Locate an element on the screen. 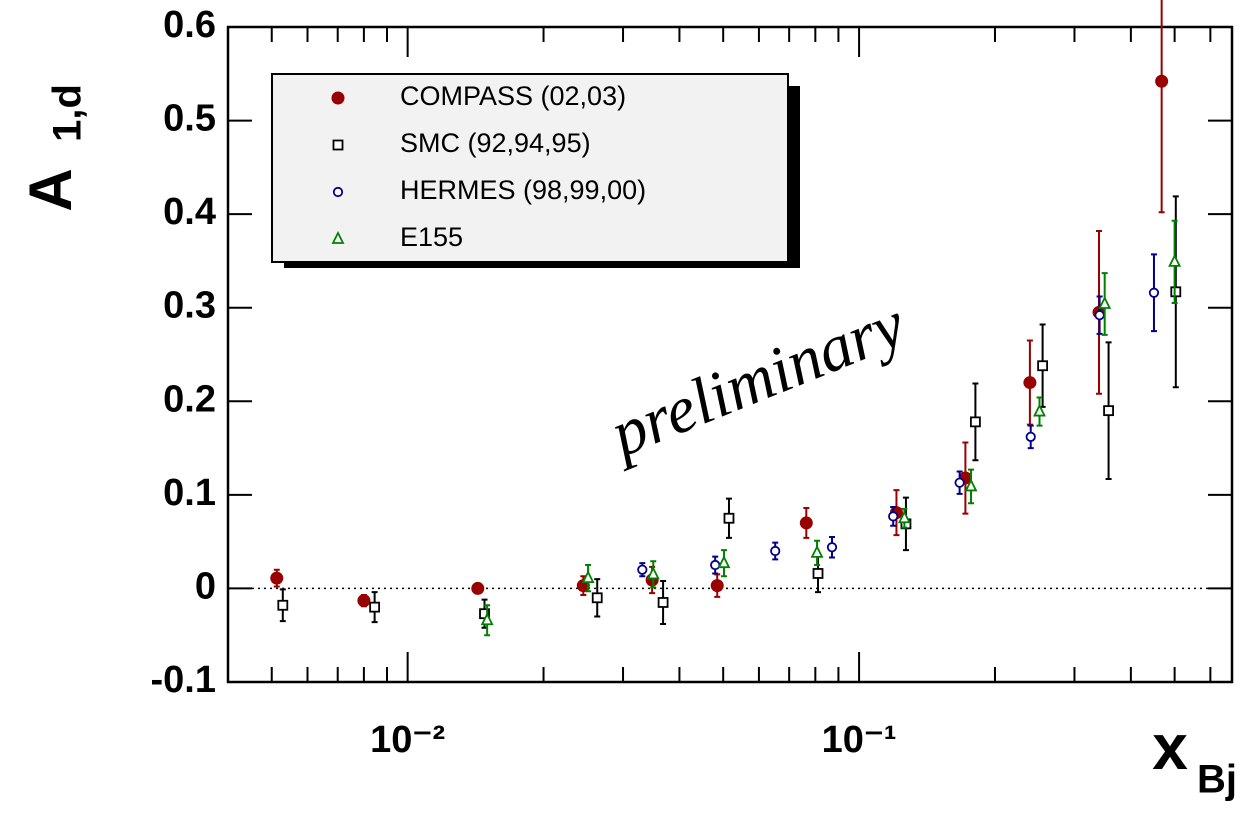  y-tick-label: 0.4 is located at coordinates (189, 212).